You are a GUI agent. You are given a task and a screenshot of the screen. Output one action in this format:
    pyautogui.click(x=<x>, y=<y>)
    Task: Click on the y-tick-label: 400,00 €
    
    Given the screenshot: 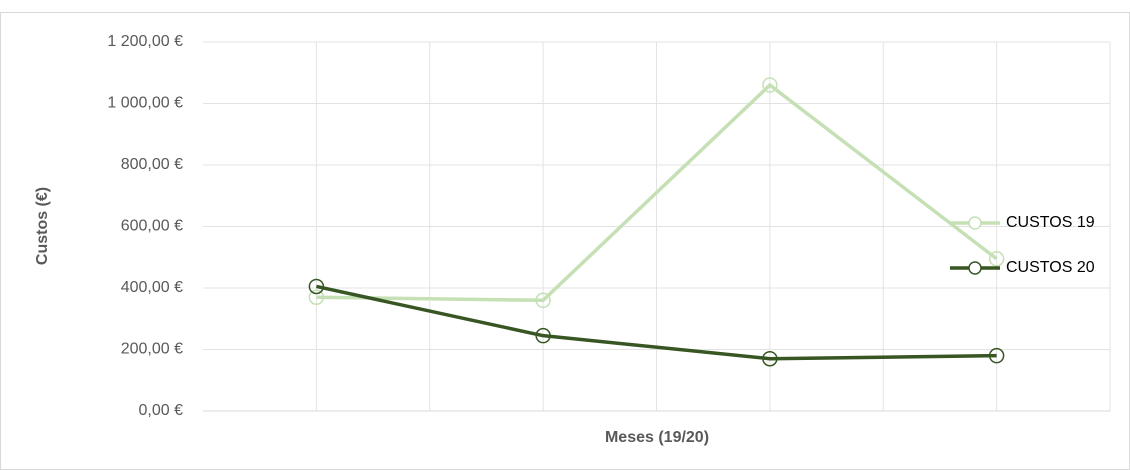 What is the action you would take?
    pyautogui.click(x=152, y=287)
    